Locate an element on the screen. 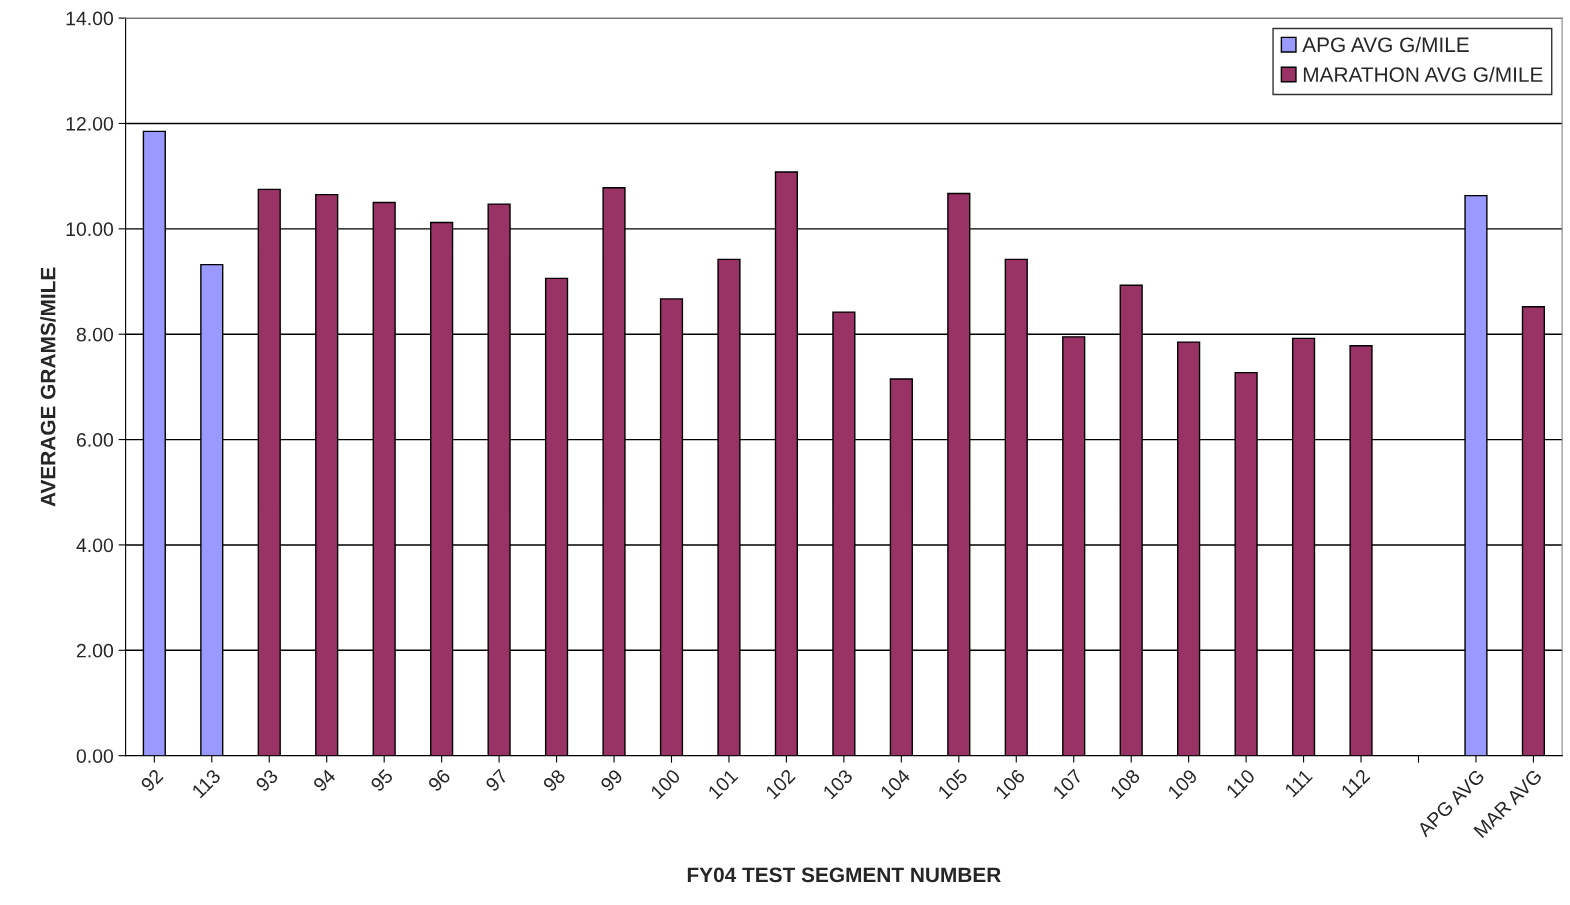 The height and width of the screenshot is (905, 1570). x-tick-label: 106 is located at coordinates (1010, 784).